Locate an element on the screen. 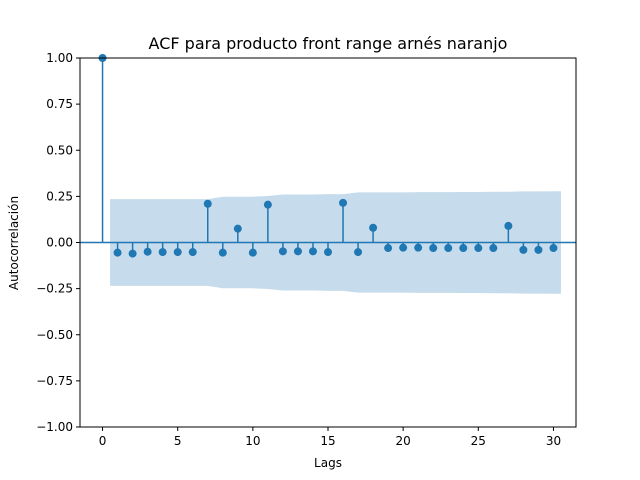 The image size is (640, 480). y-tick-label: 0.25 is located at coordinates (59, 196).